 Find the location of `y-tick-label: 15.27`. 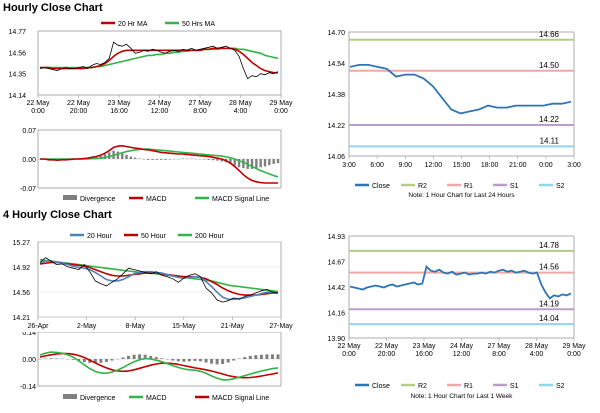

y-tick-label: 15.27 is located at coordinates (21, 243).